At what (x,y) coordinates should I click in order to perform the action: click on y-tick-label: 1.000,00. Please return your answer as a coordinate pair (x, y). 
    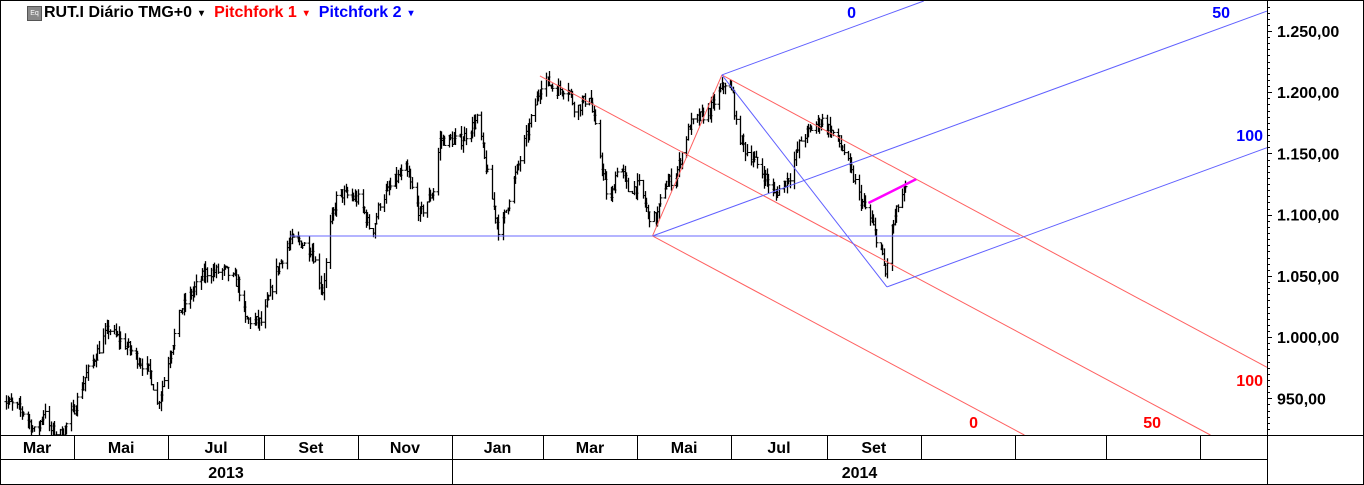
    Looking at the image, I should click on (1308, 338).